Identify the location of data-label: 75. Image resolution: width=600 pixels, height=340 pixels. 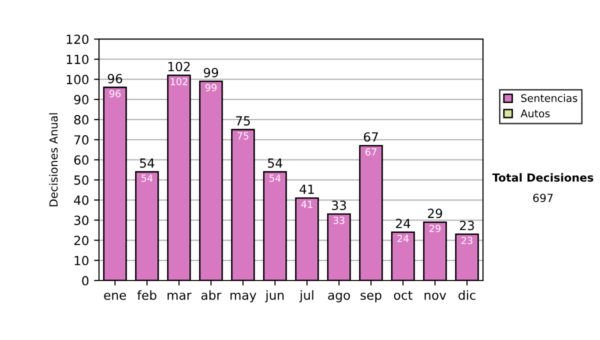
(243, 136).